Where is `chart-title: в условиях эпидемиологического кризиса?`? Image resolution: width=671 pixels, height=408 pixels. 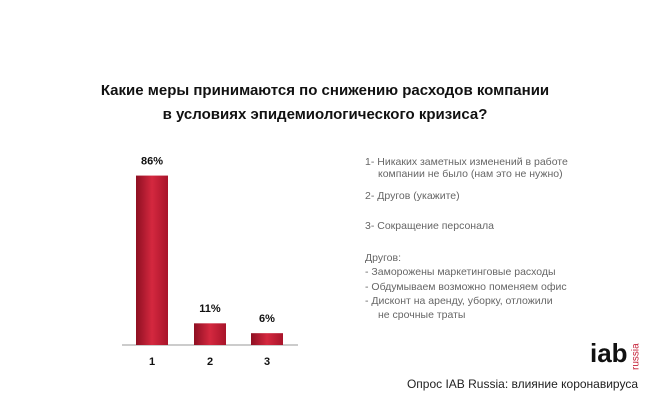
chart-title: в условиях эпидемиологического кризиса? is located at coordinates (325, 114).